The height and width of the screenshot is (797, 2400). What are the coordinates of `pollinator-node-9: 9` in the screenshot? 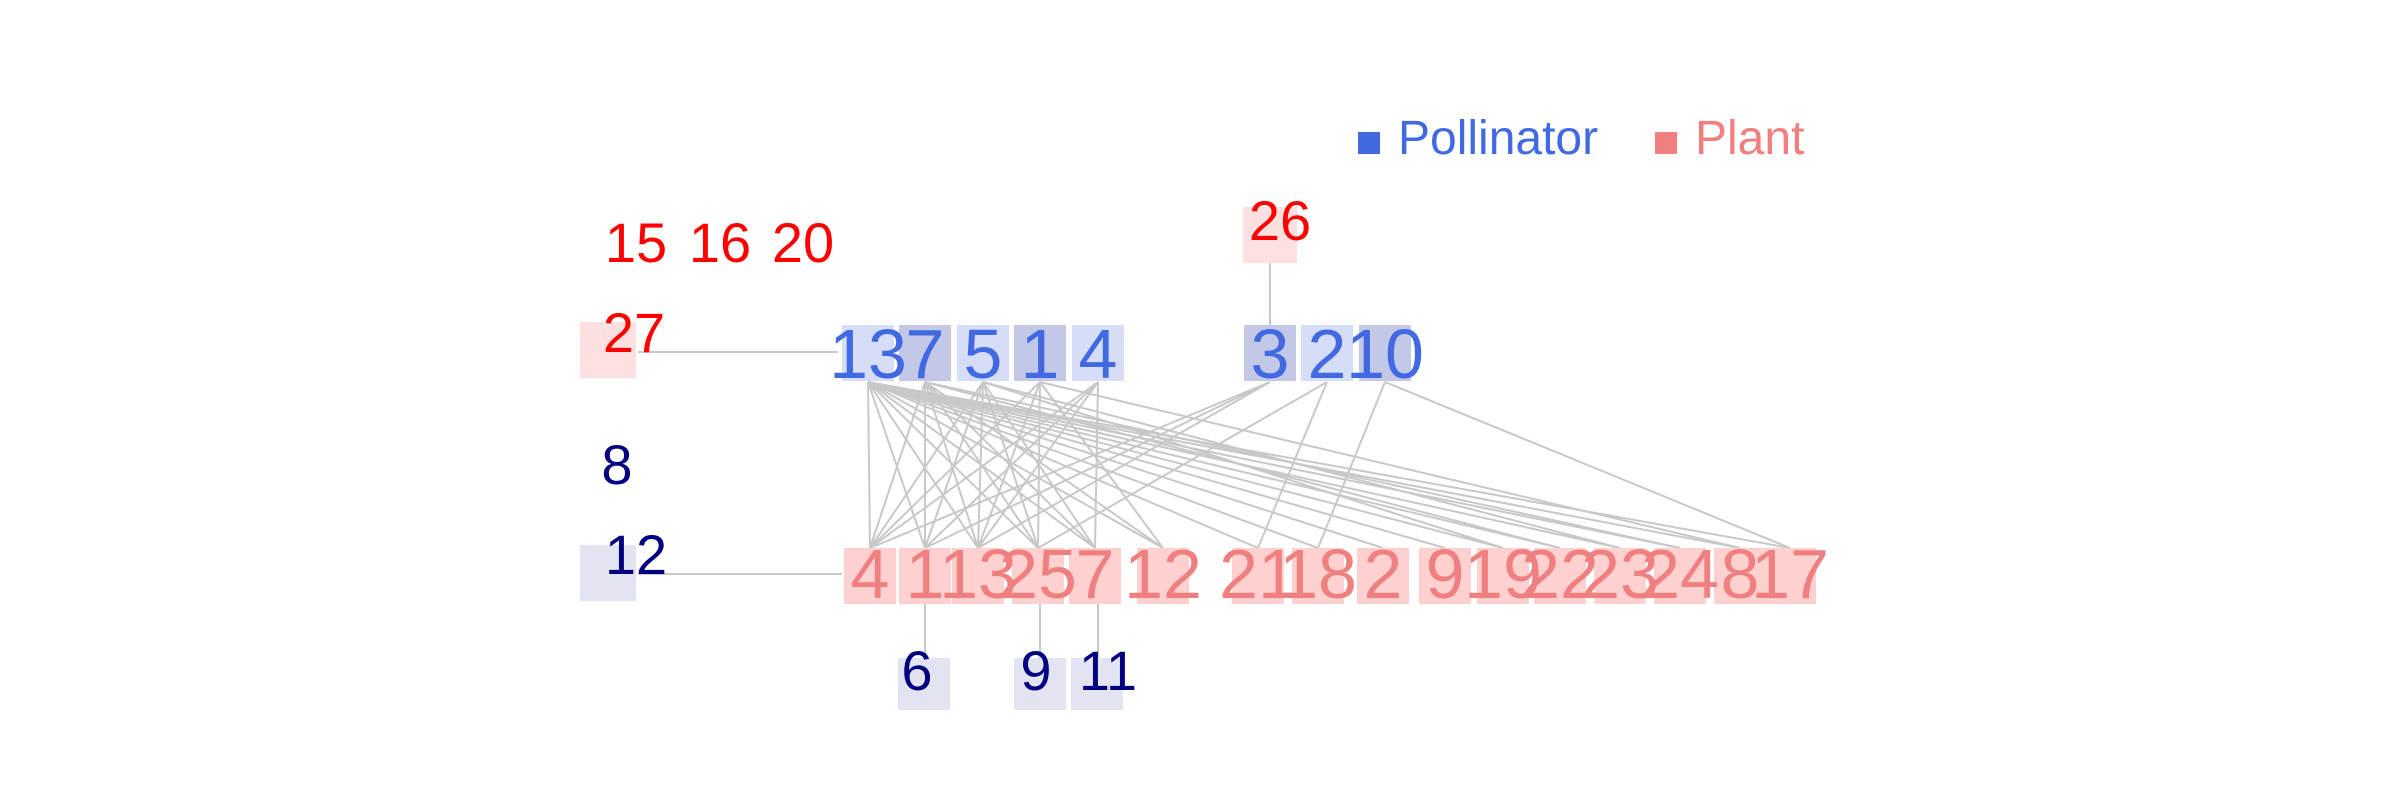 It's located at (1035, 670).